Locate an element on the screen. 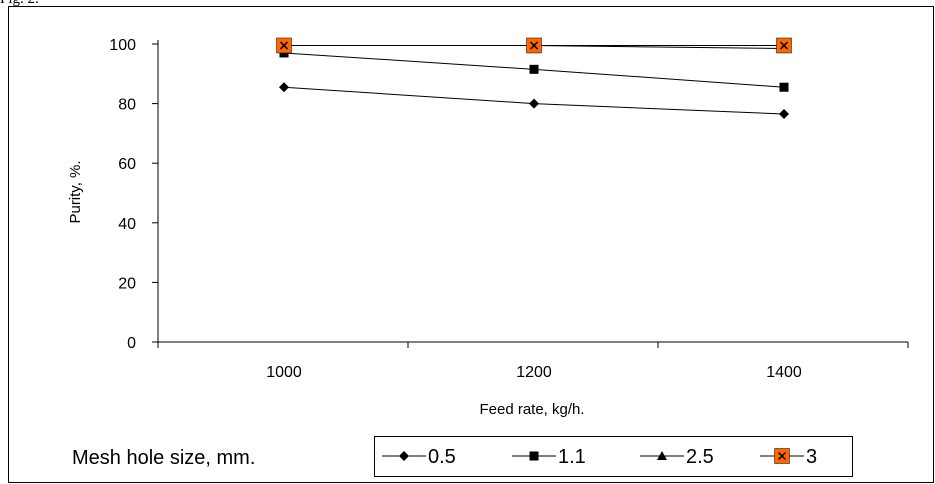  y-tick-label: 80 is located at coordinates (127, 105).